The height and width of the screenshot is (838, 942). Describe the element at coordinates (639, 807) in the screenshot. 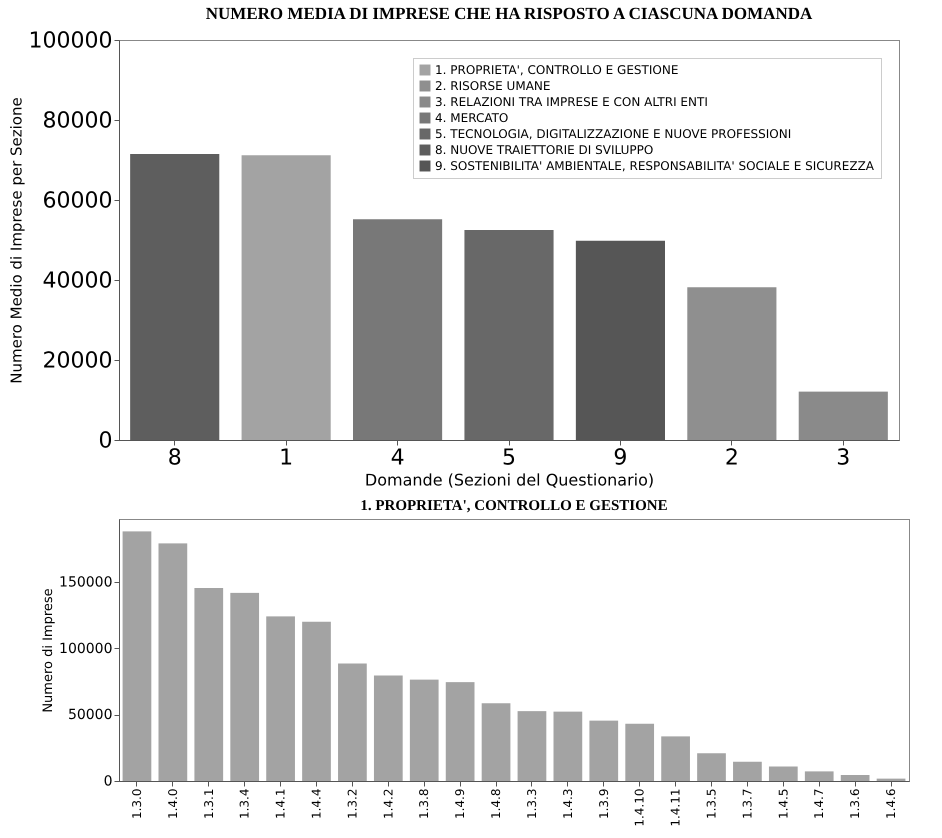

I see `x-tick-label: 1.4.10` at that location.